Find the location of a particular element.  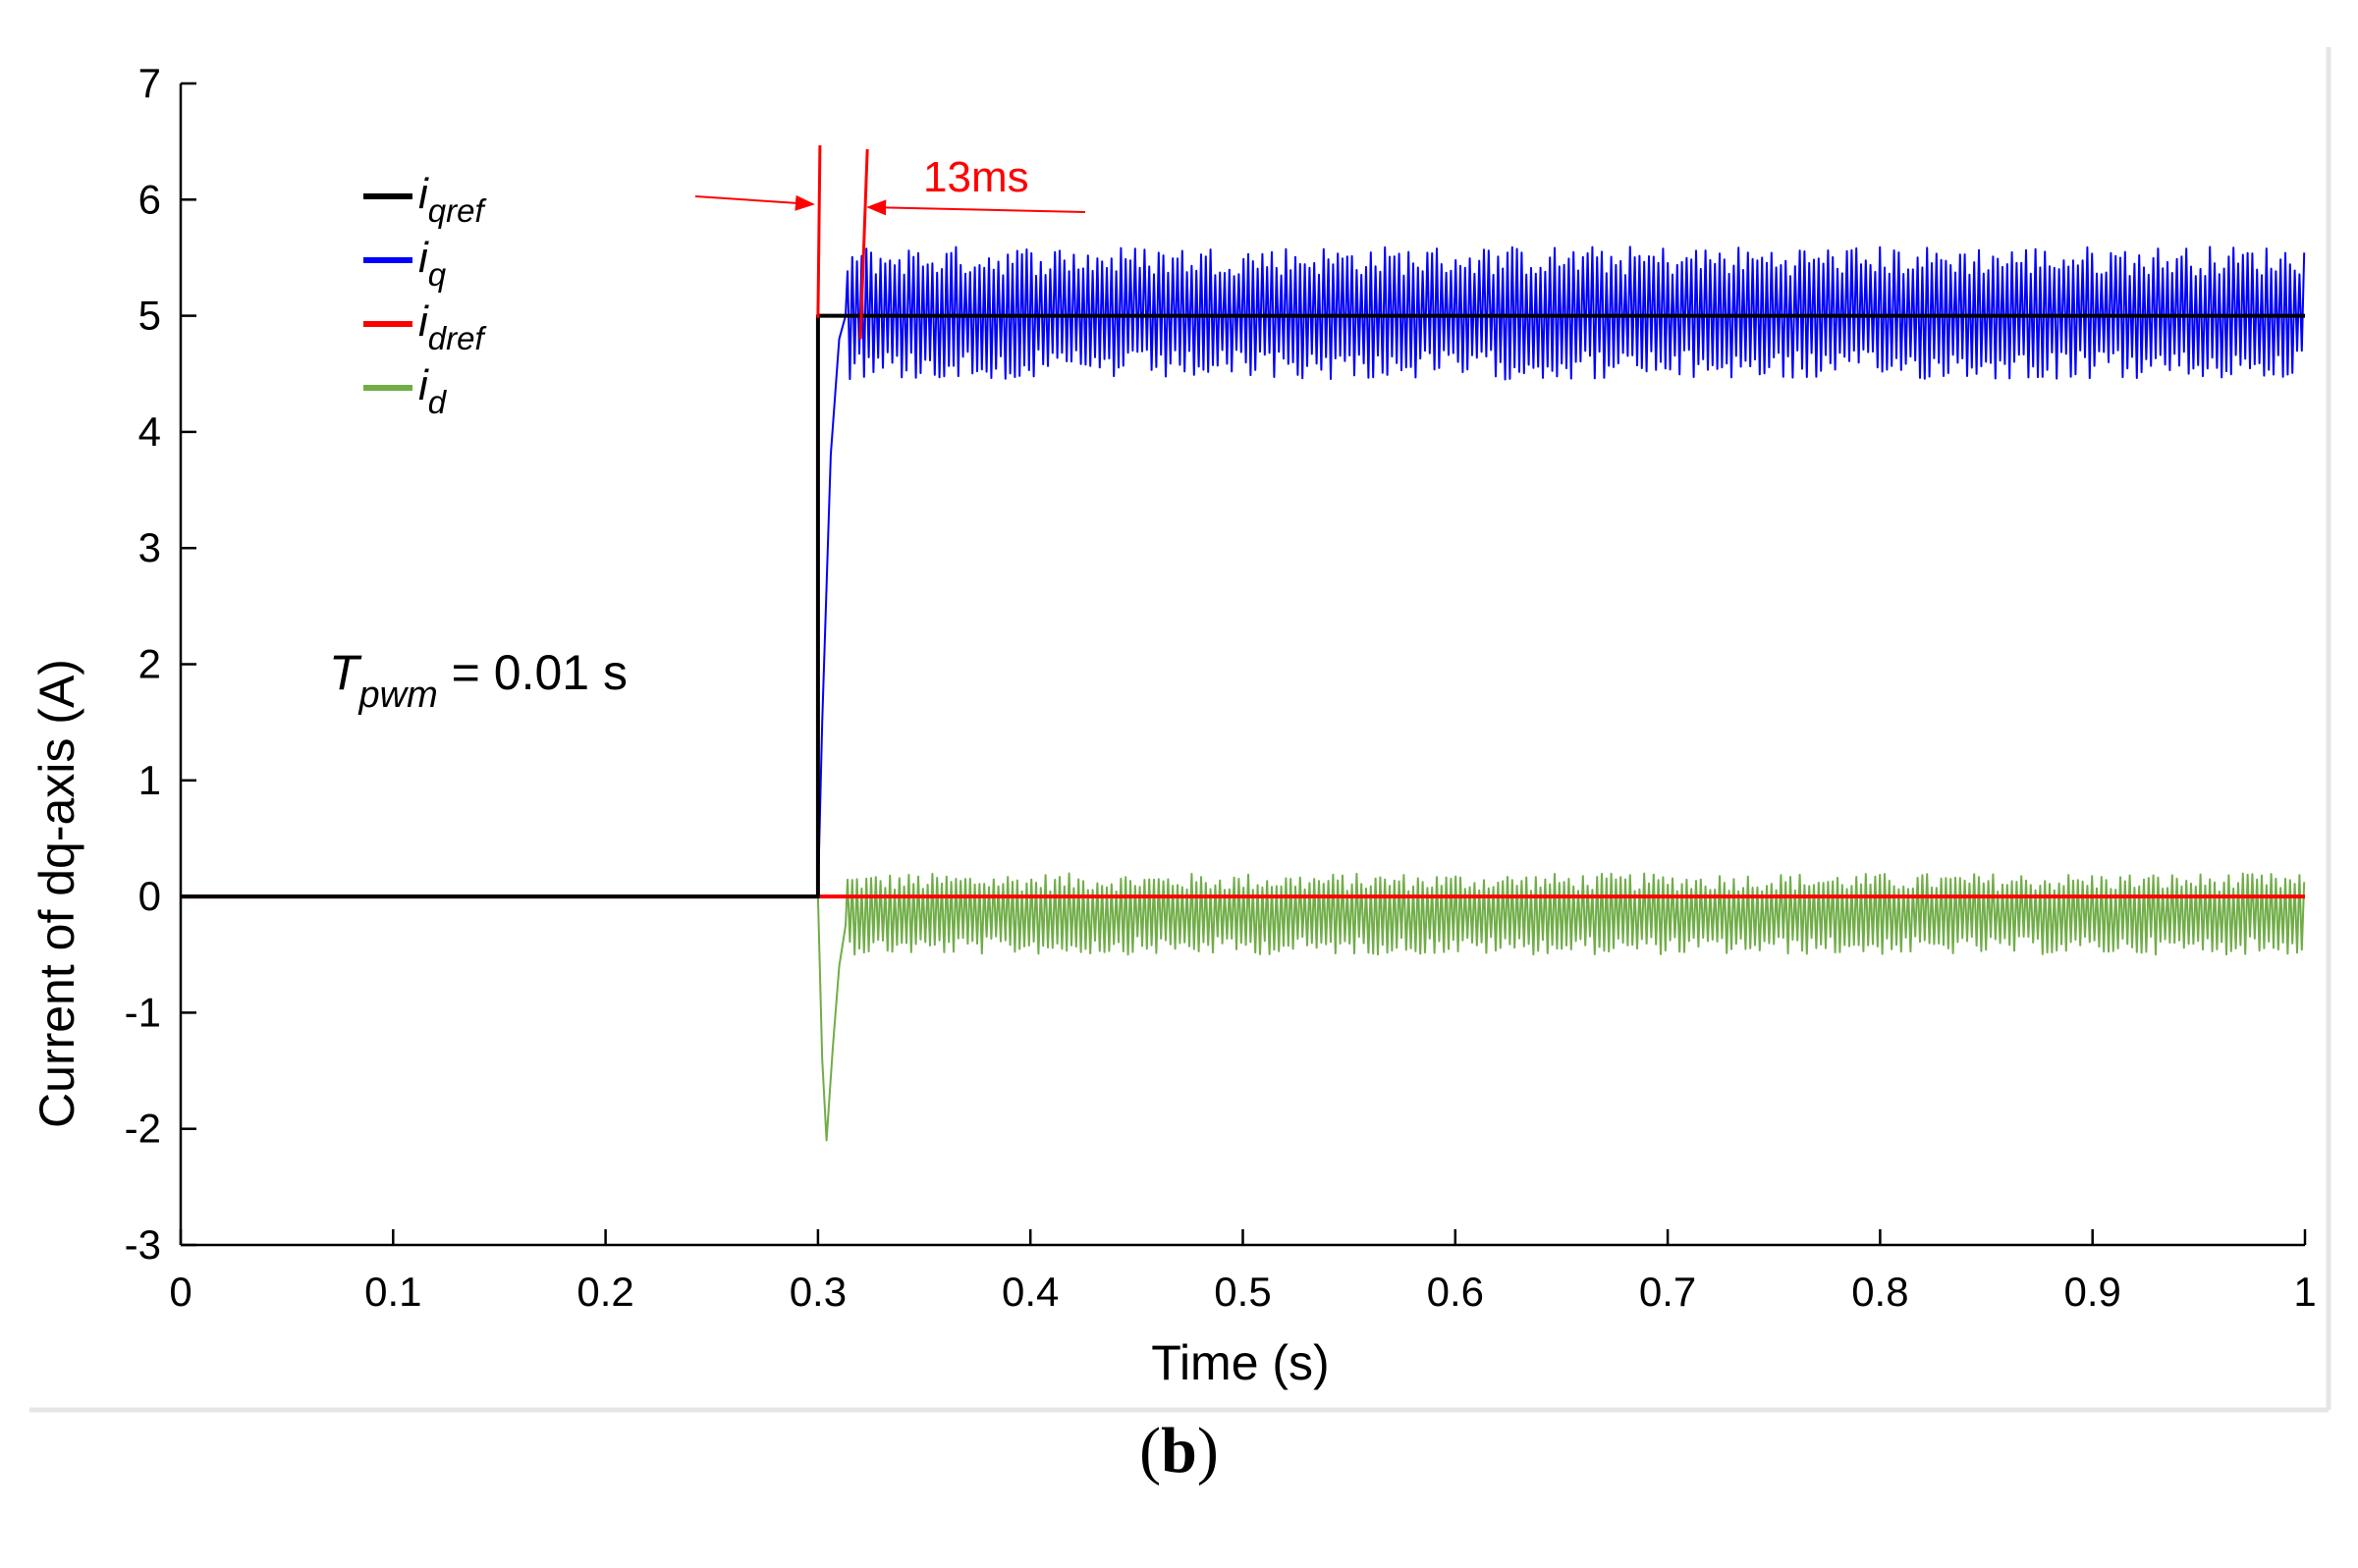

legend-subscript: q is located at coordinates (437, 274).